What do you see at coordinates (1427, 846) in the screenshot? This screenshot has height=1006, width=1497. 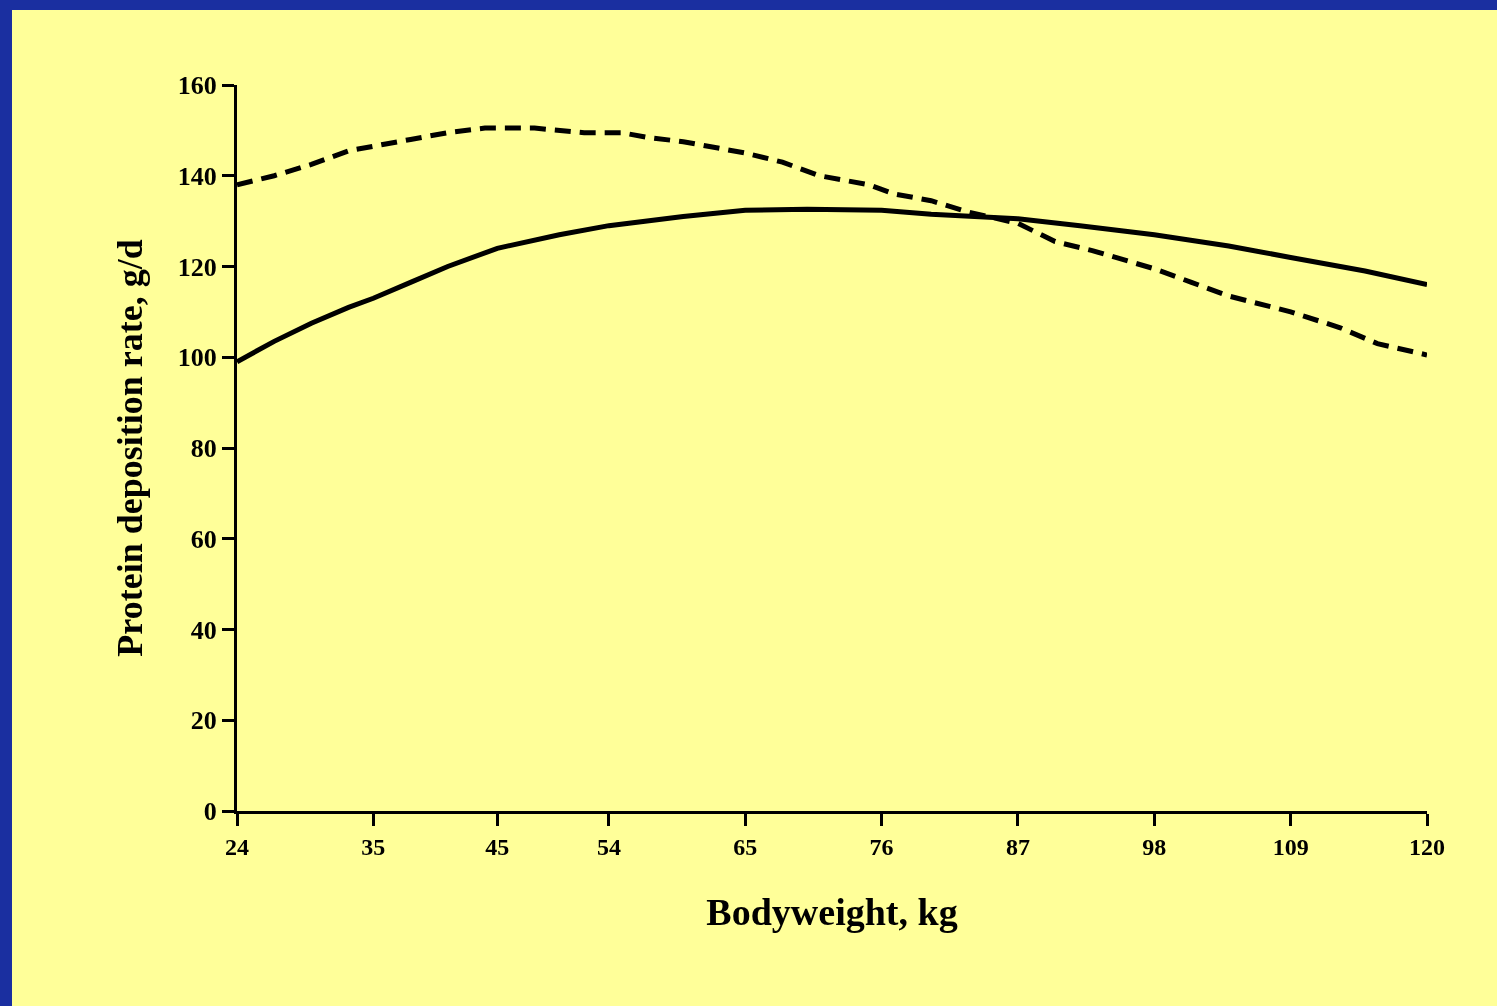 I see `x-tick-label: 120` at bounding box center [1427, 846].